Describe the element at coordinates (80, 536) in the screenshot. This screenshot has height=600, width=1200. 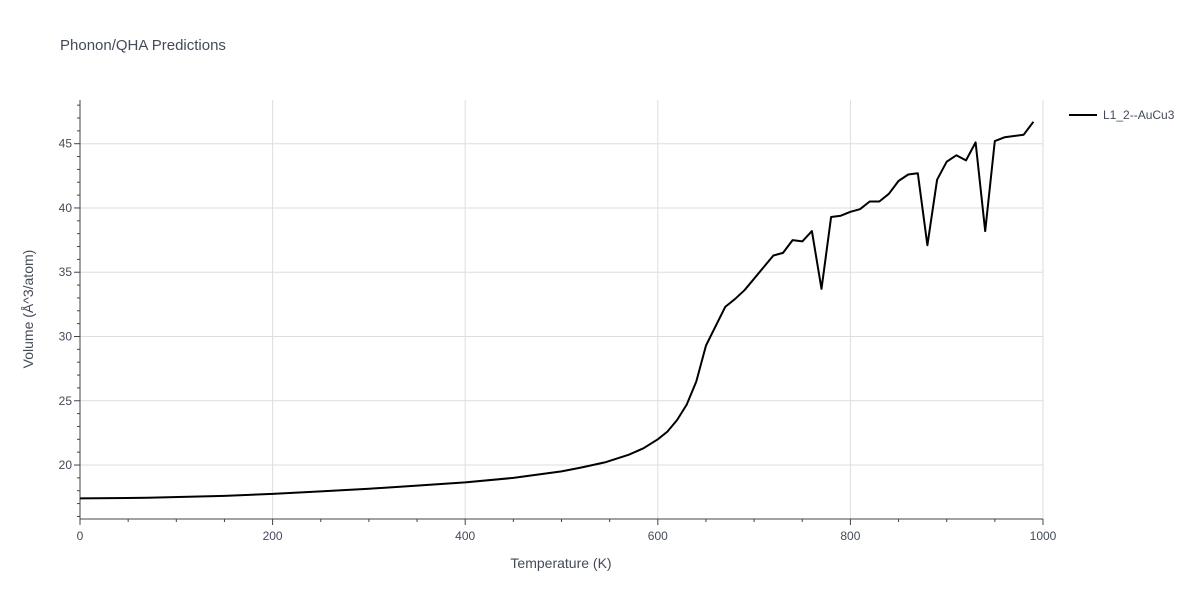
I see `x-tick-label: 0` at that location.